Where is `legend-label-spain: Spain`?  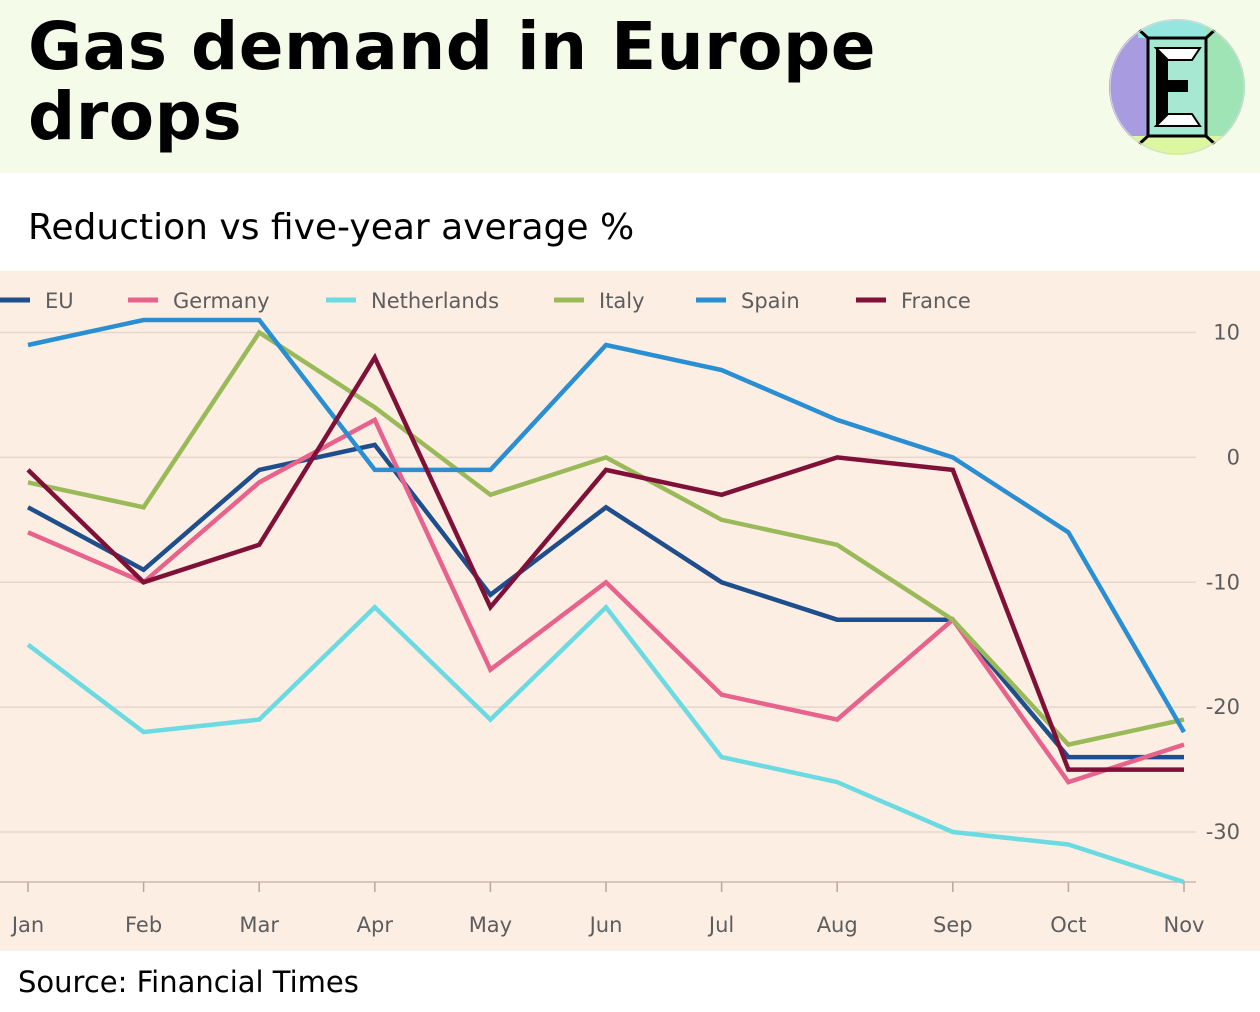
legend-label-spain: Spain is located at coordinates (770, 301).